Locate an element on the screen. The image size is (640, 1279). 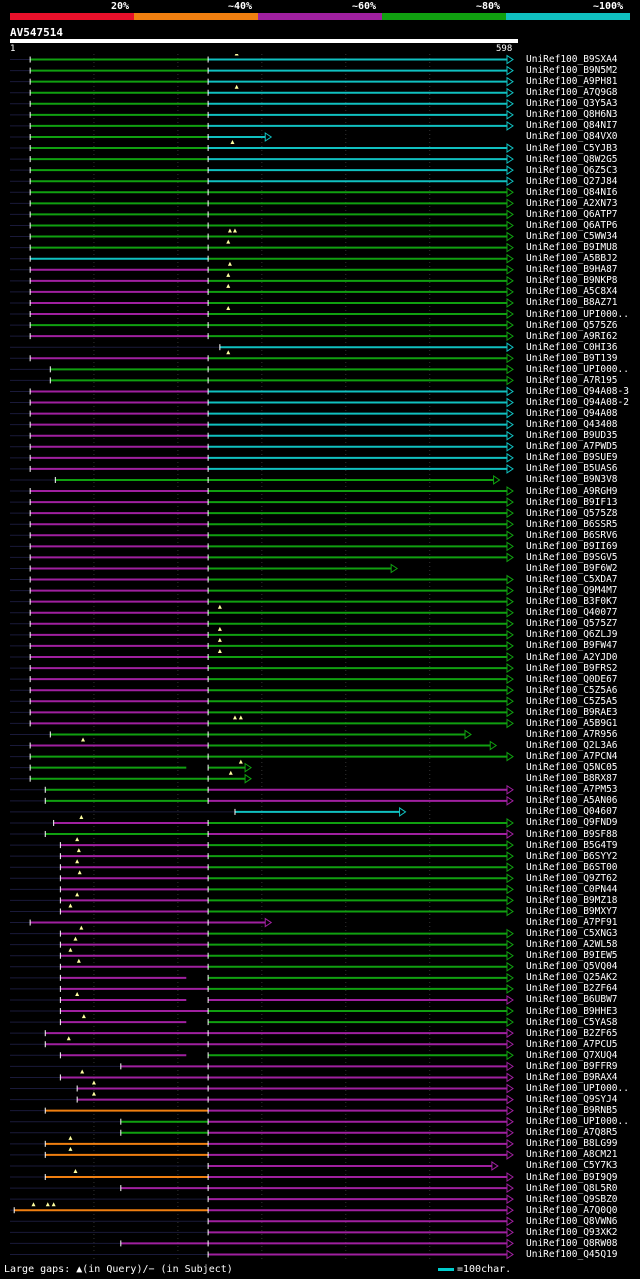
hit-id-link: UniRef100_B8AZ71 is located at coordinates (572, 303).